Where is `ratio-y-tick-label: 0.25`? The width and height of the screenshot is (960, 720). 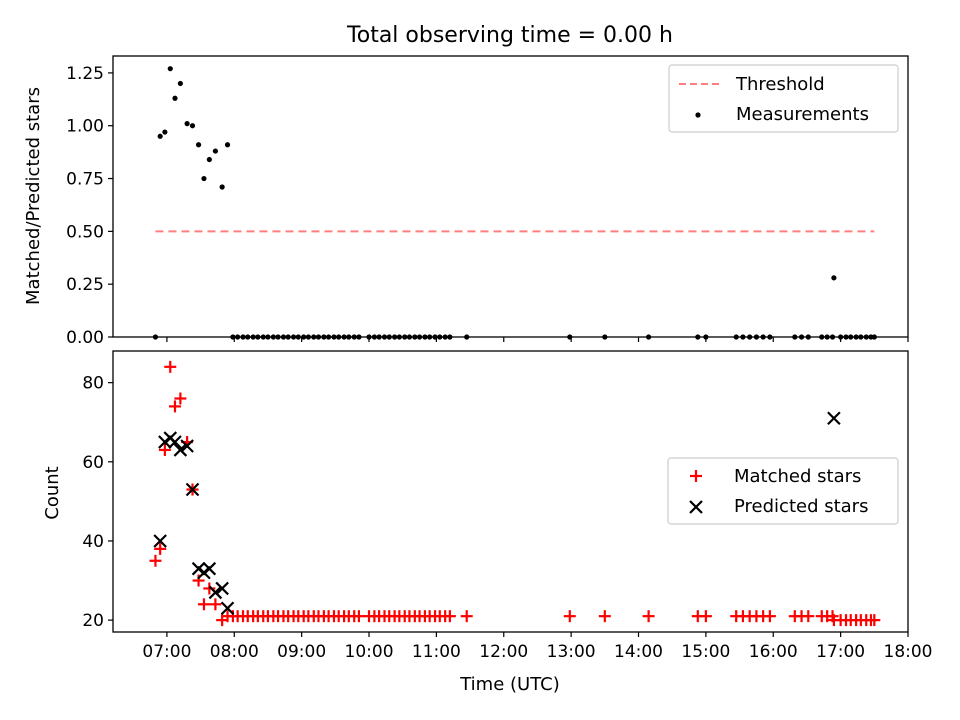
ratio-y-tick-label: 0.25 is located at coordinates (85, 285).